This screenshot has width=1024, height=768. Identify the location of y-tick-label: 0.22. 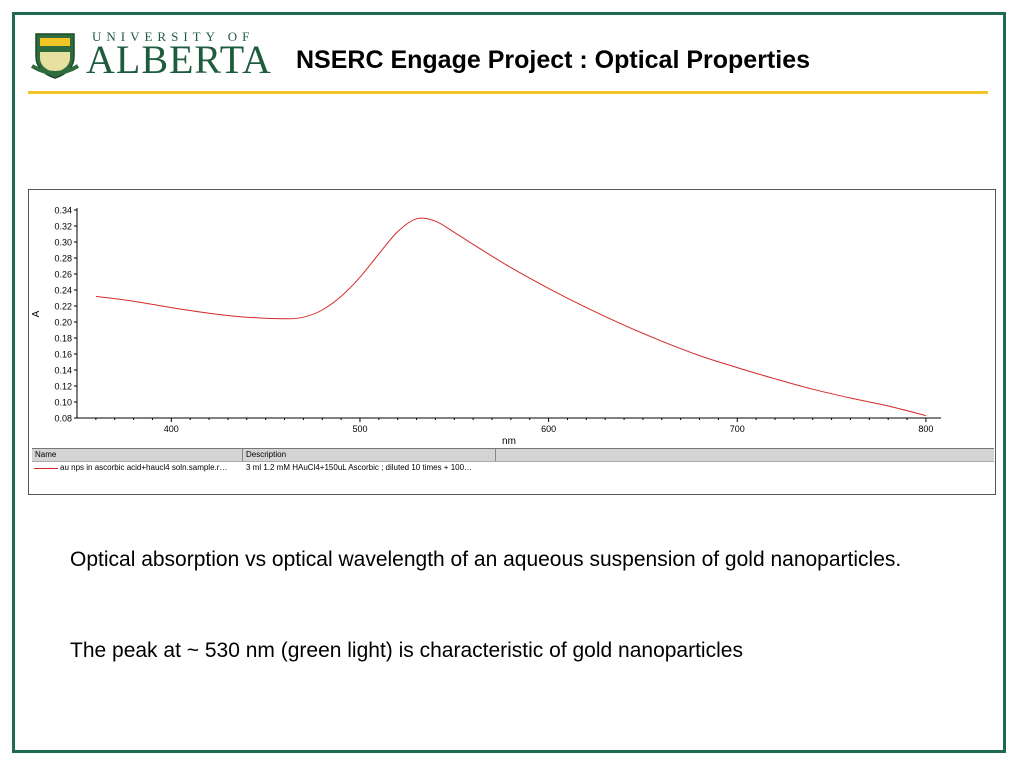
(63, 307).